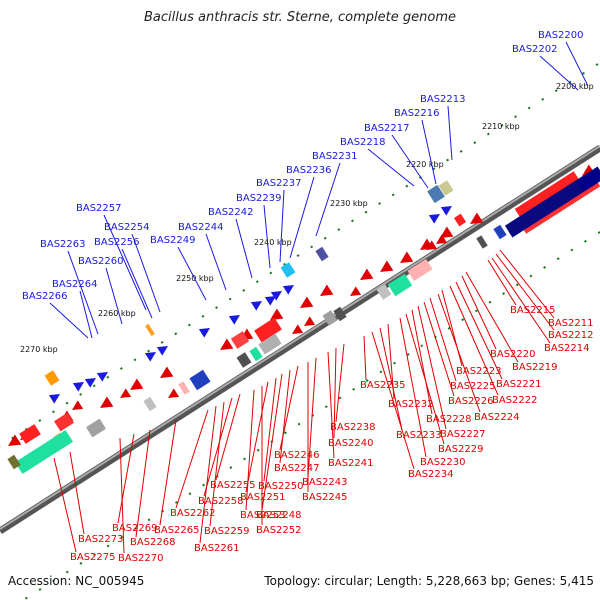 The width and height of the screenshot is (600, 600). Describe the element at coordinates (322, 254) in the screenshot. I see `purple-gene-block` at that location.